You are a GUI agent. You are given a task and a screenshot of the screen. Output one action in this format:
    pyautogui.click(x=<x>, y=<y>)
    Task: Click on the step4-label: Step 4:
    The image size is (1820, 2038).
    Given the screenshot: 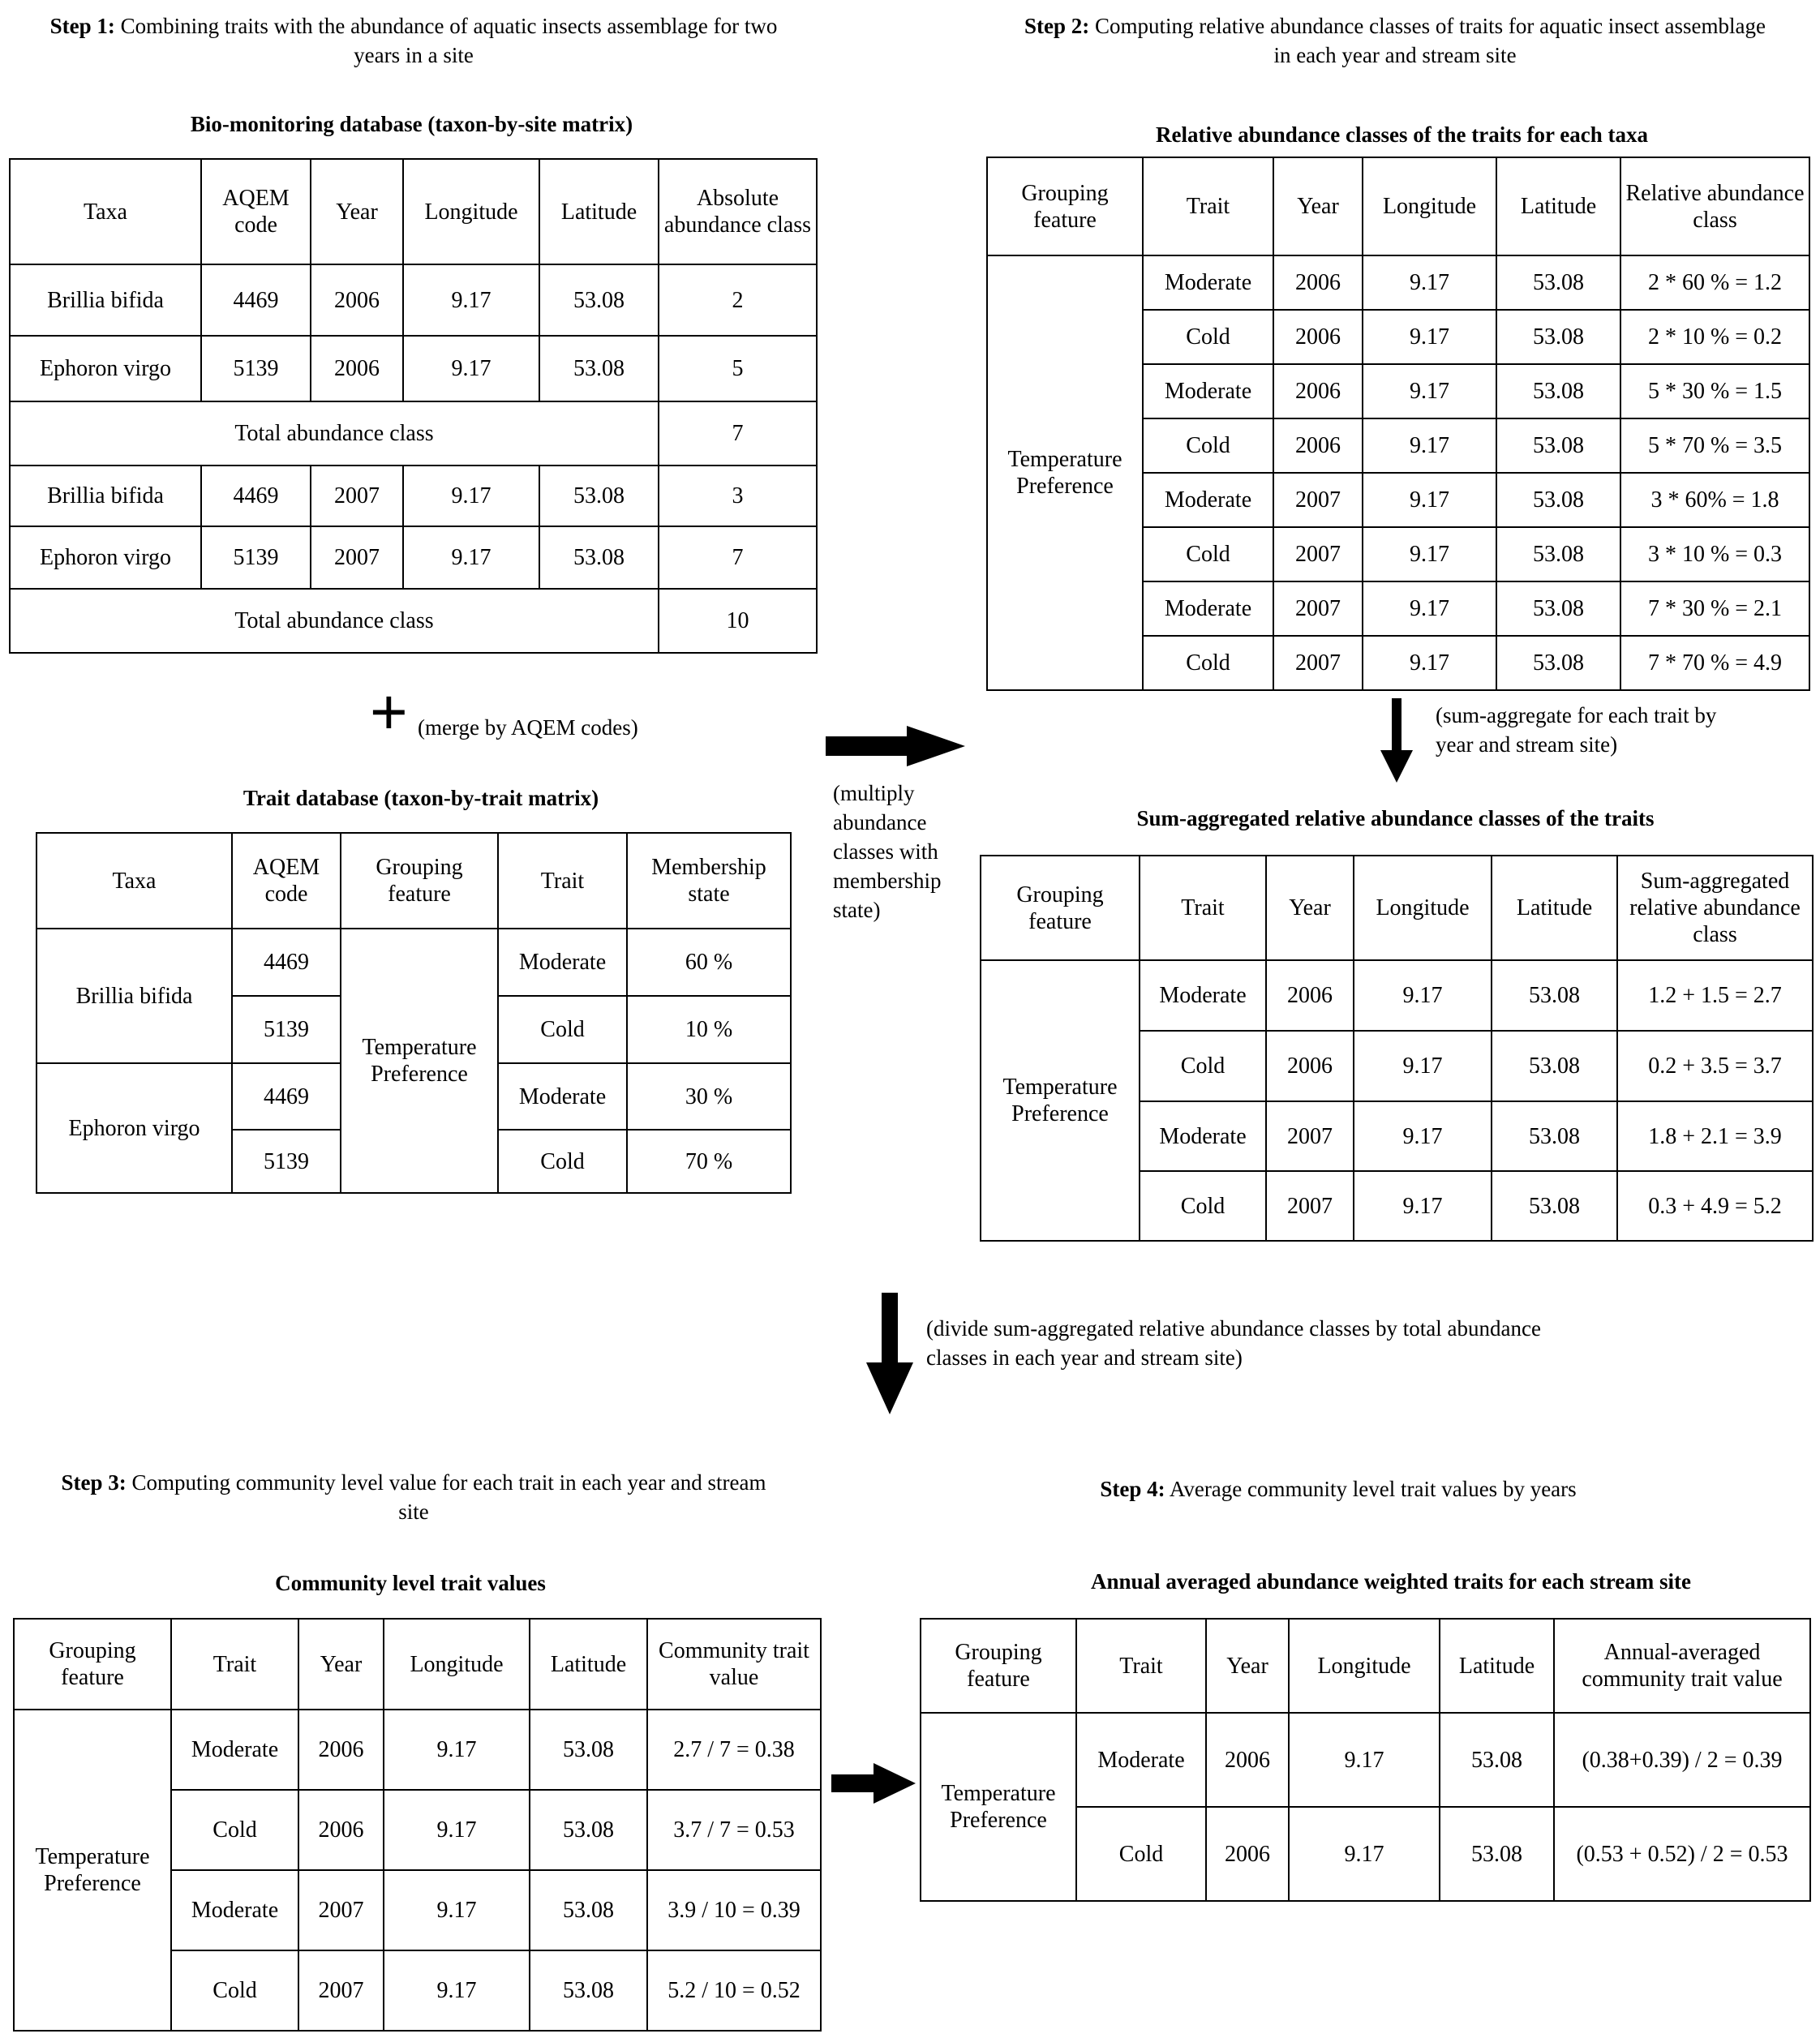 What is the action you would take?
    pyautogui.click(x=1132, y=1489)
    